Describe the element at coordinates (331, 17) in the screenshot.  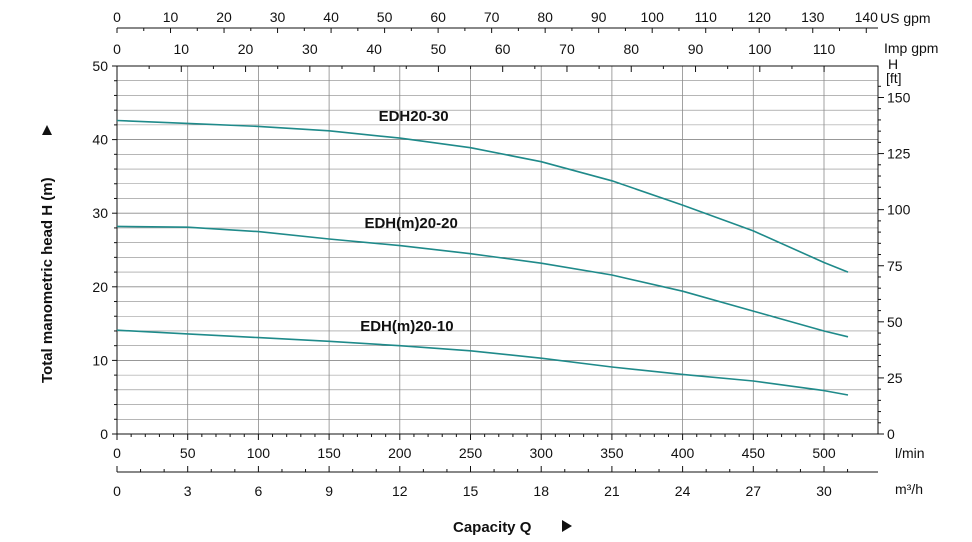
I see `x-usgpm-tick-label: 40` at that location.